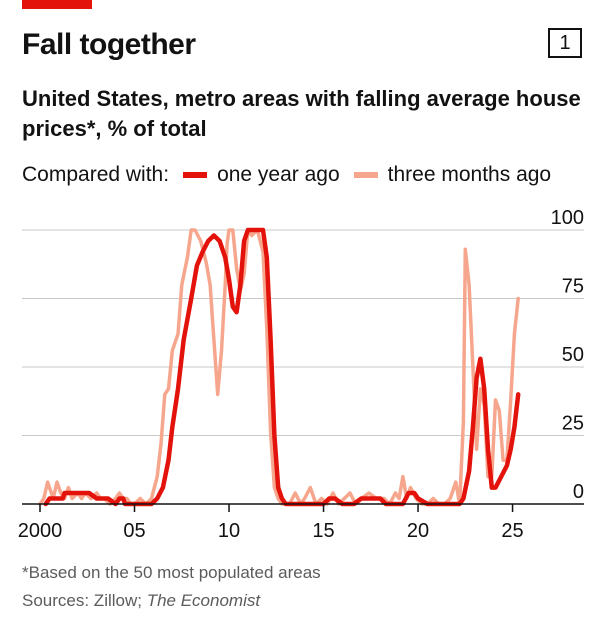  I want to click on y-tick-label: 0, so click(578, 492).